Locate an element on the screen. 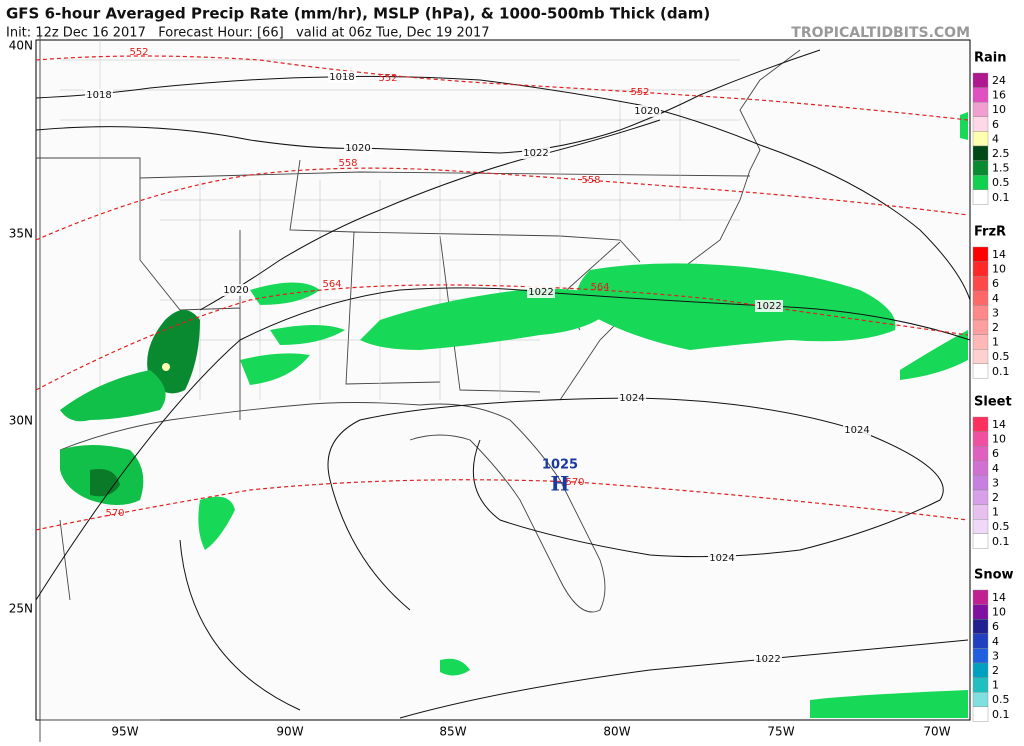 The width and height of the screenshot is (1024, 746). high-pressure-value: 1025 is located at coordinates (560, 465).